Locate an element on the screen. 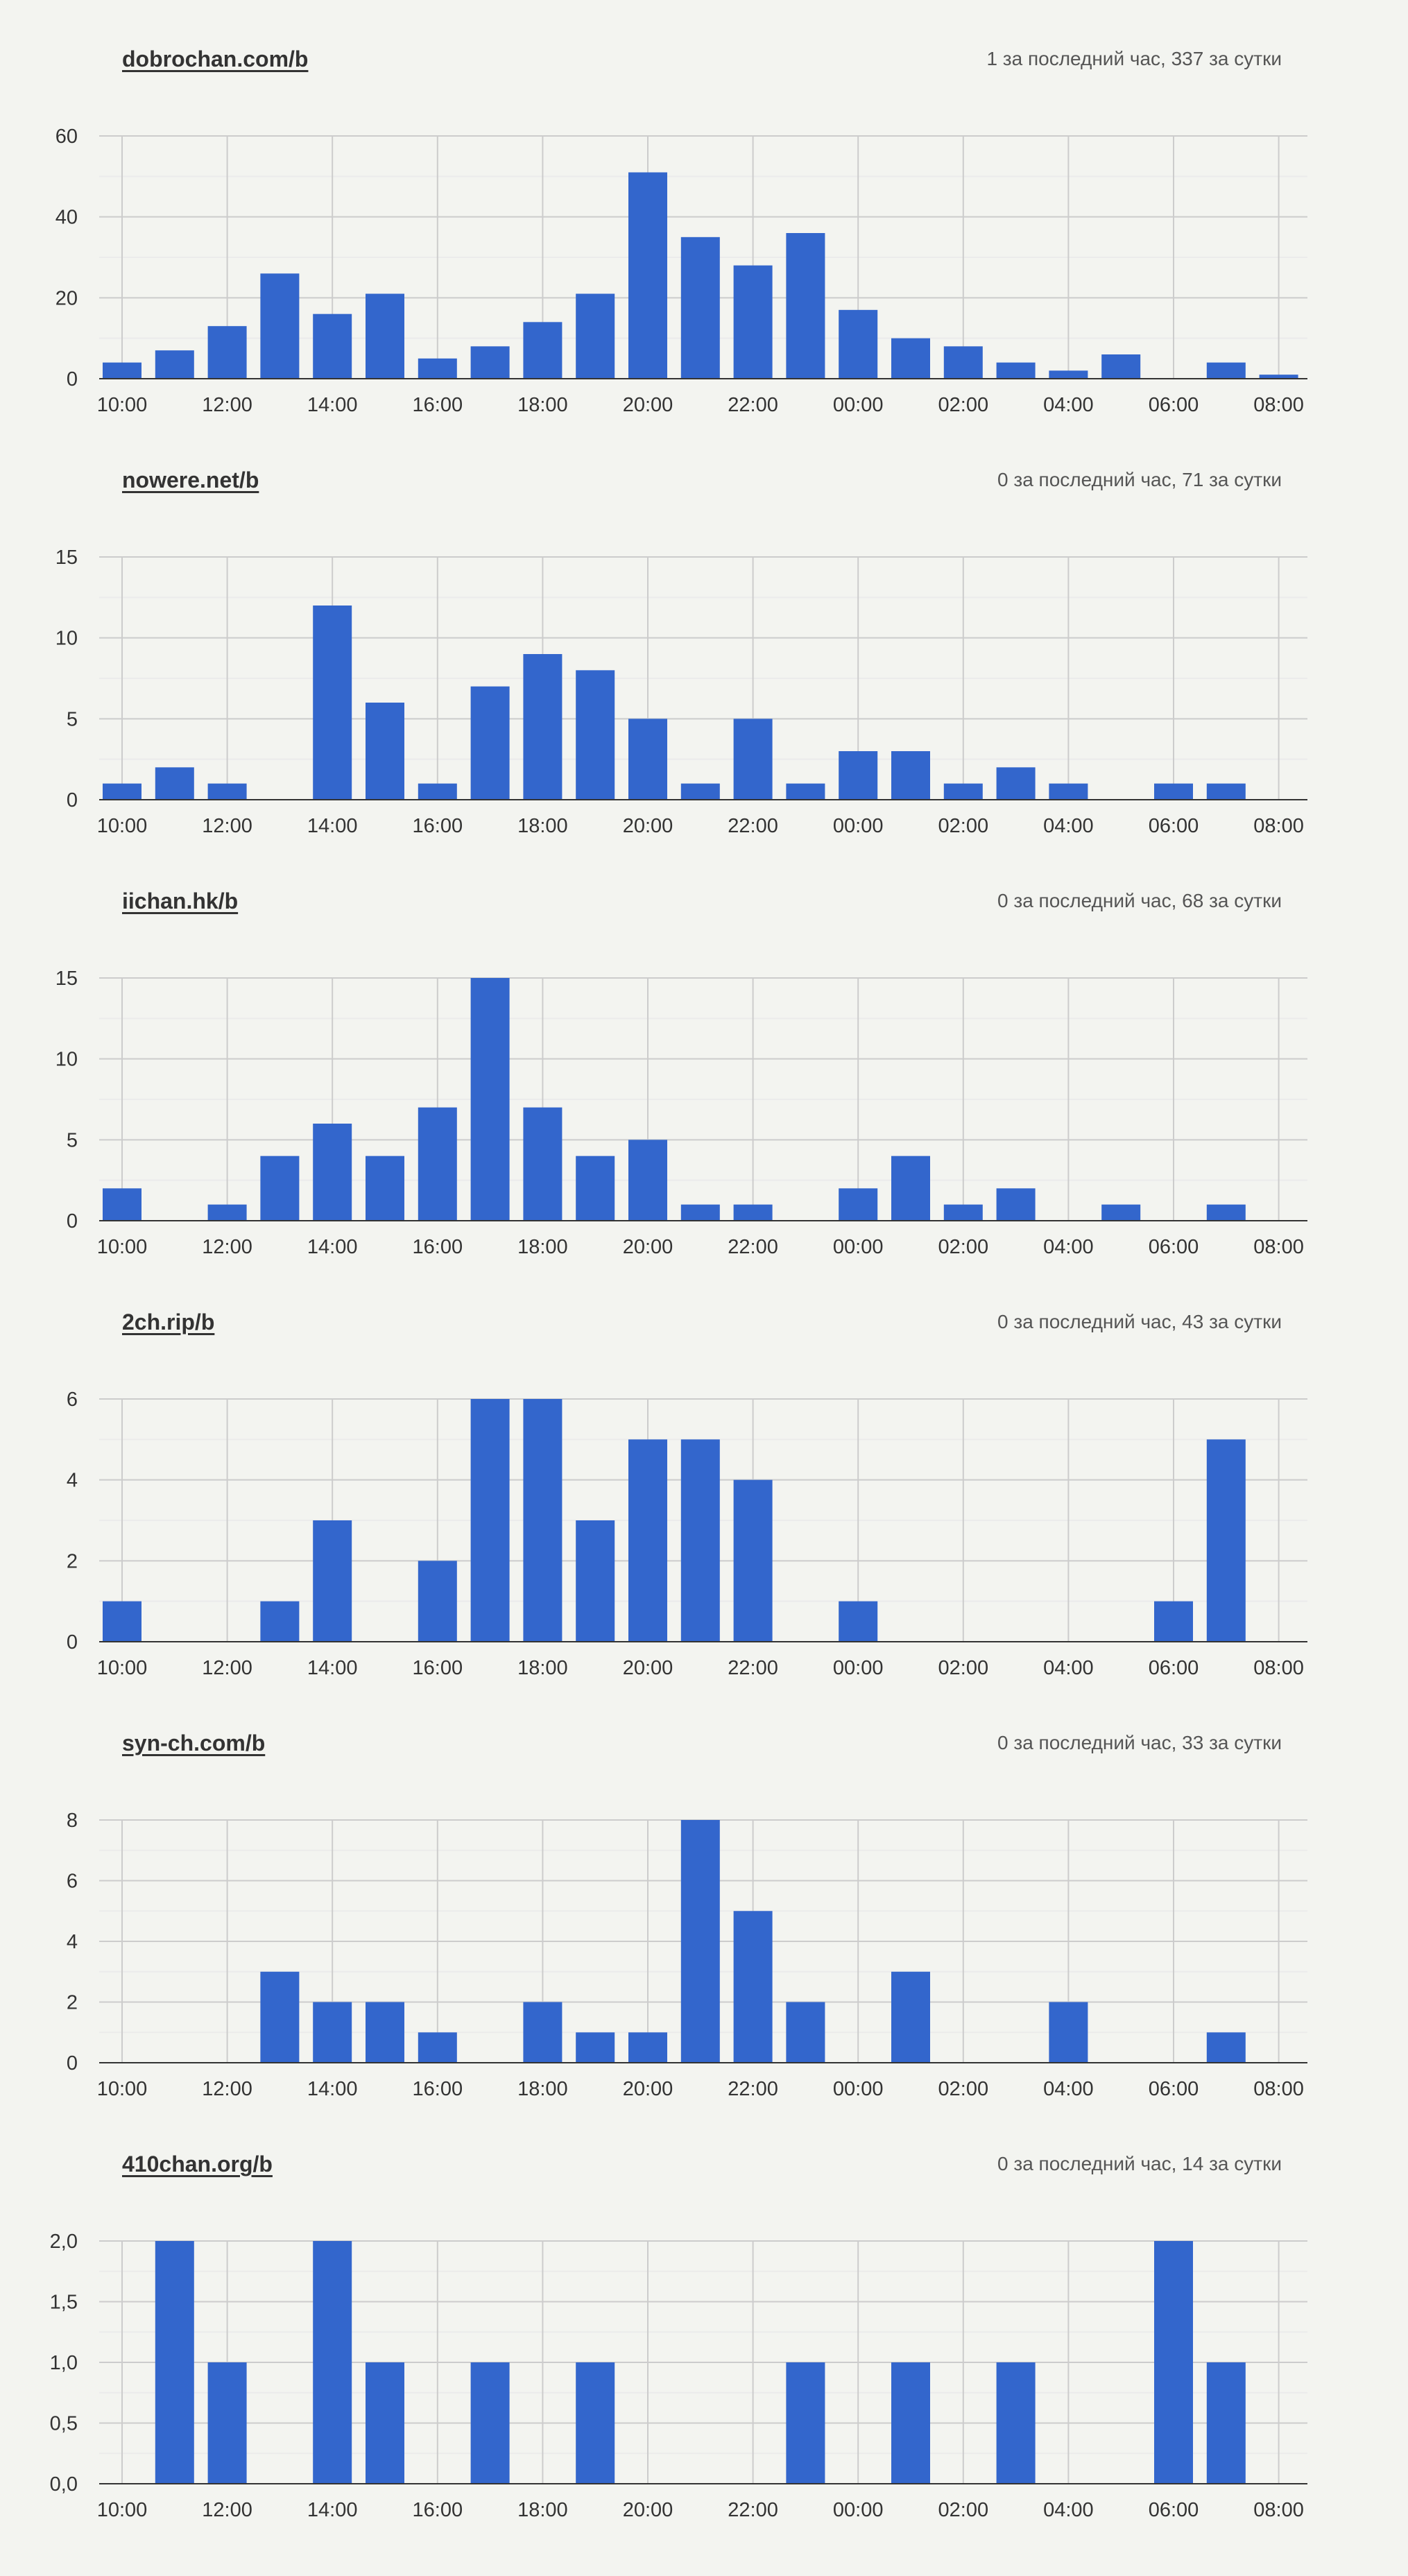 The height and width of the screenshot is (2576, 1408). board-stats: 1 за последний час, 337 за сутки is located at coordinates (1134, 58).